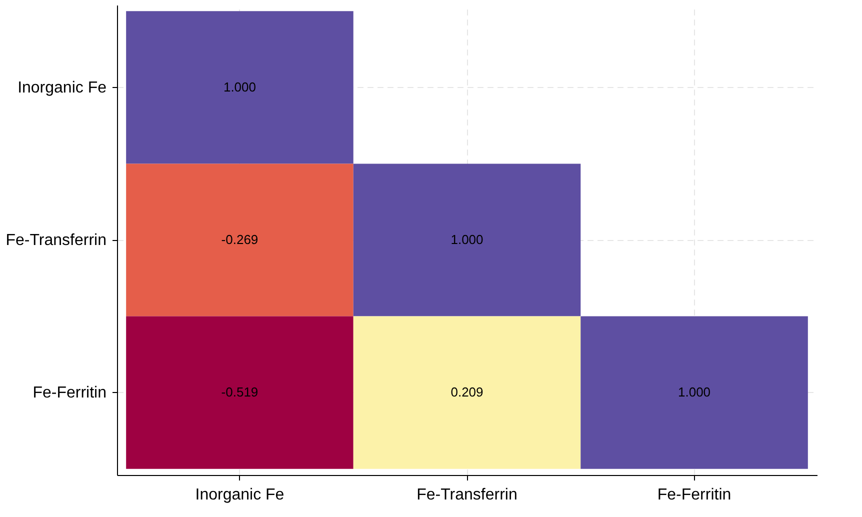 The image size is (862, 517). What do you see at coordinates (467, 495) in the screenshot?
I see `x-tick-label: Fe-Transferrin` at bounding box center [467, 495].